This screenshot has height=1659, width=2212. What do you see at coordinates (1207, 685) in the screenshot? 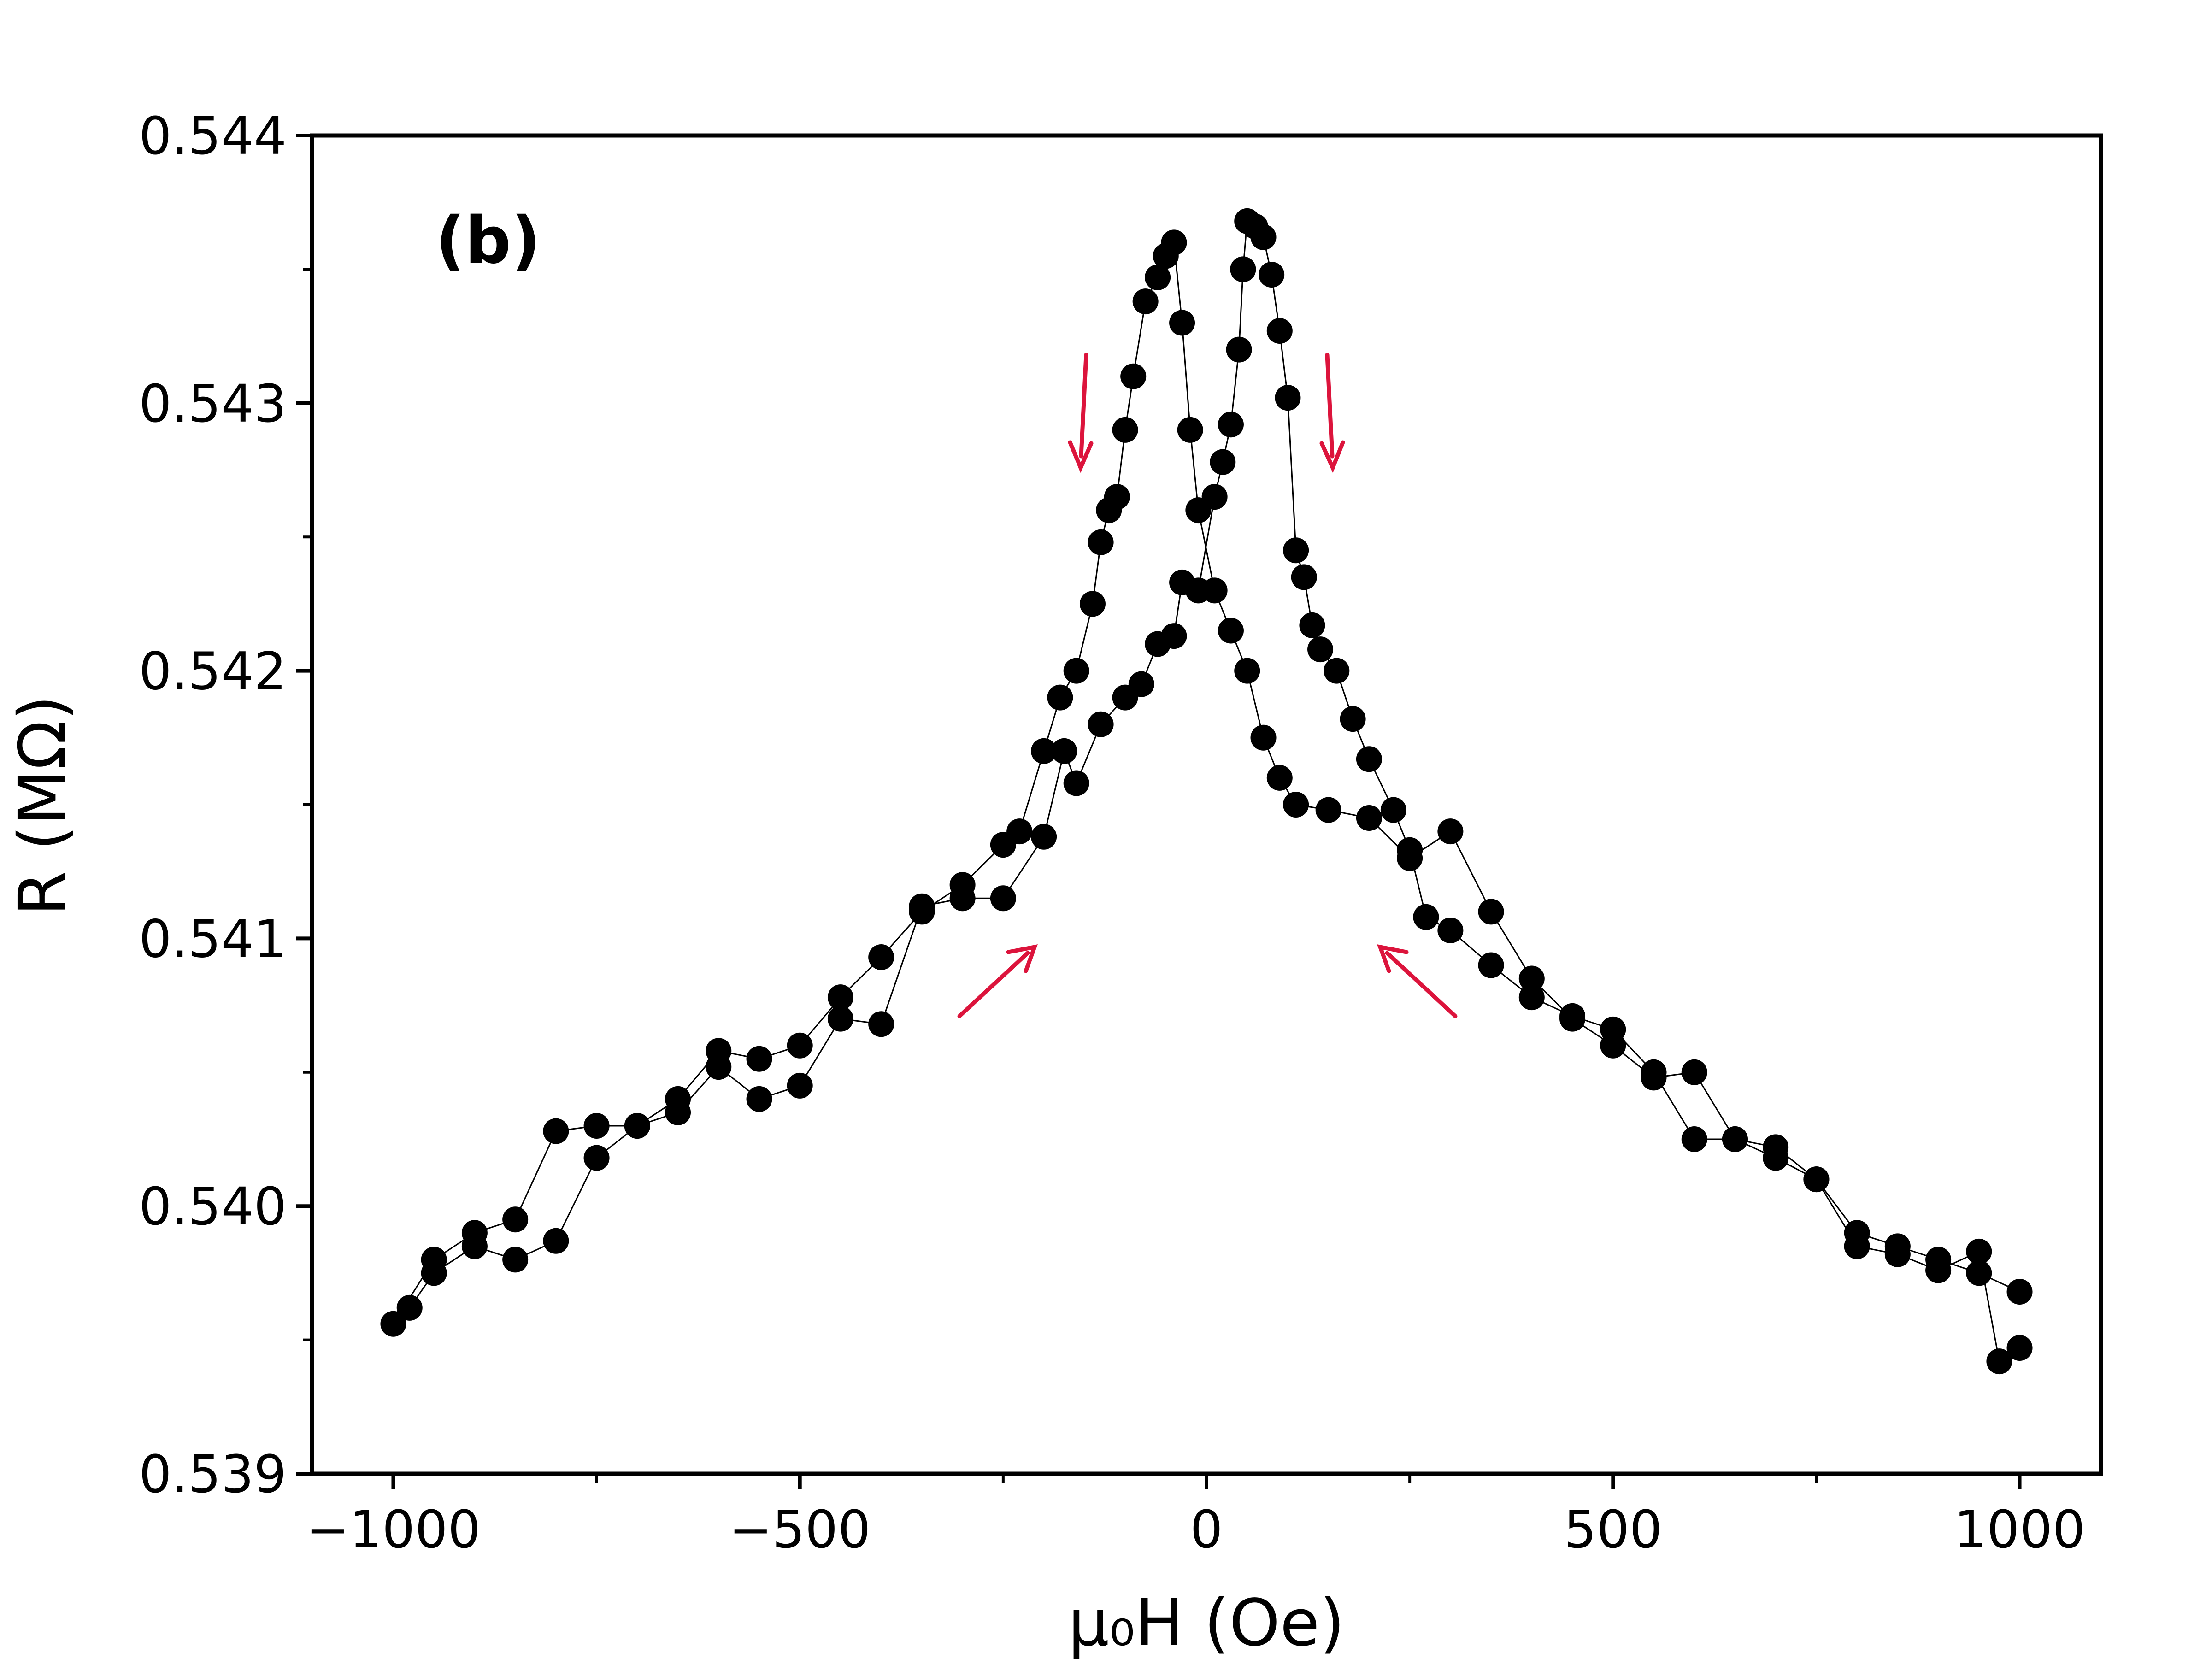
I see `arrows` at bounding box center [1207, 685].